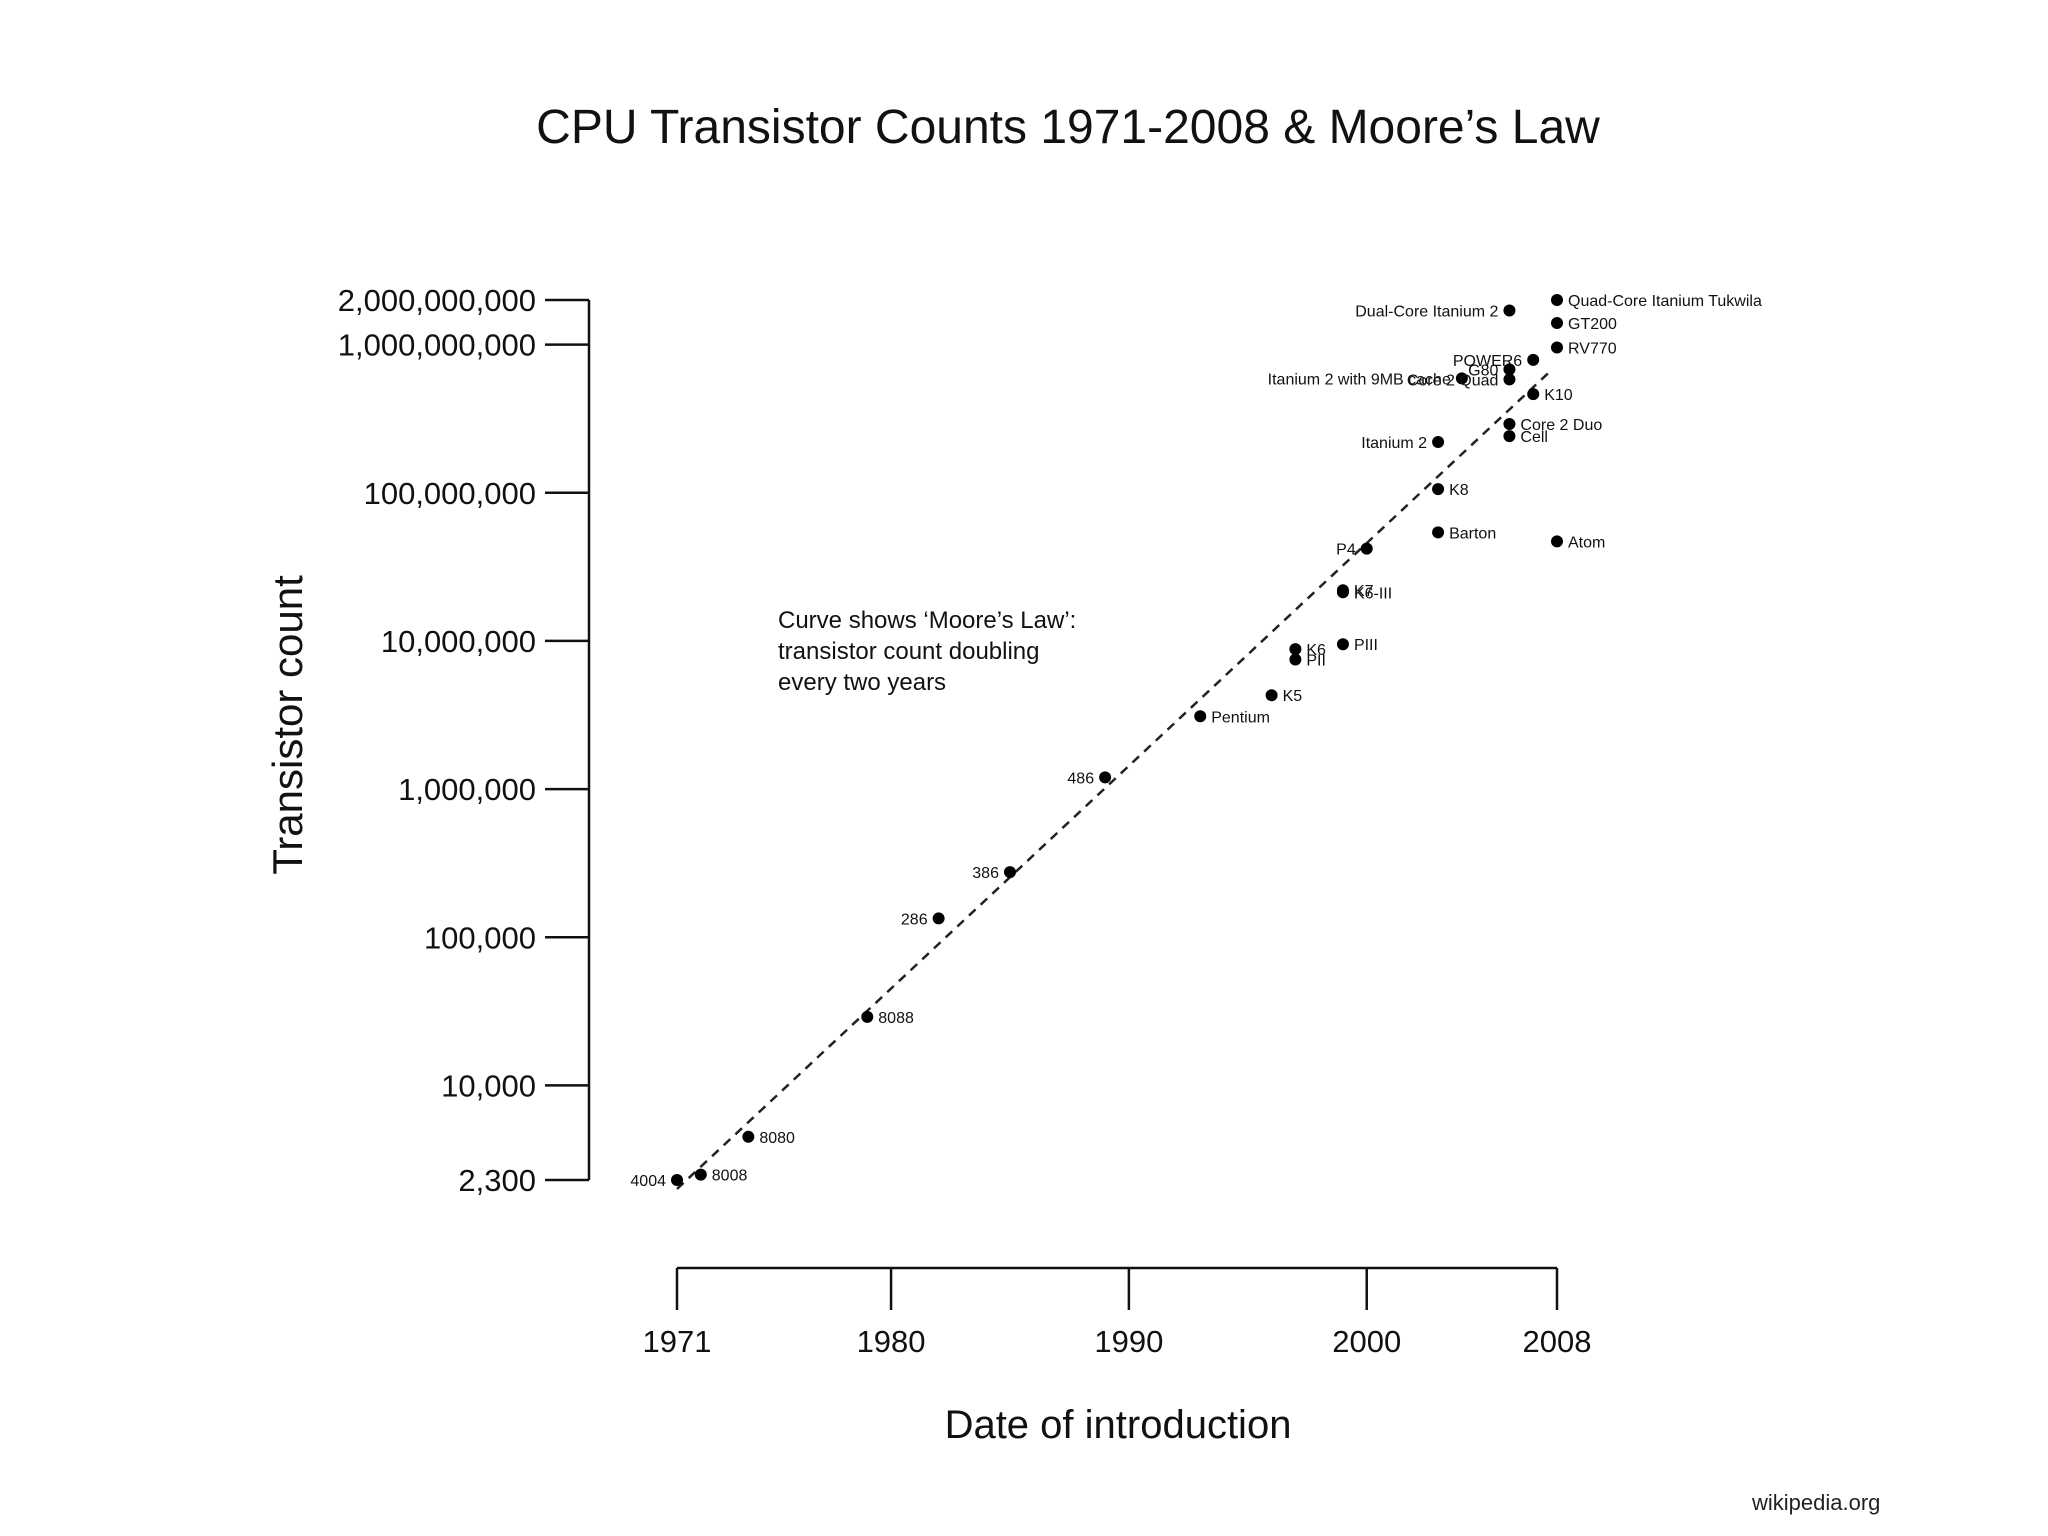 The width and height of the screenshot is (2048, 1536). What do you see at coordinates (1364, 591) in the screenshot?
I see `data-point-label: K7` at bounding box center [1364, 591].